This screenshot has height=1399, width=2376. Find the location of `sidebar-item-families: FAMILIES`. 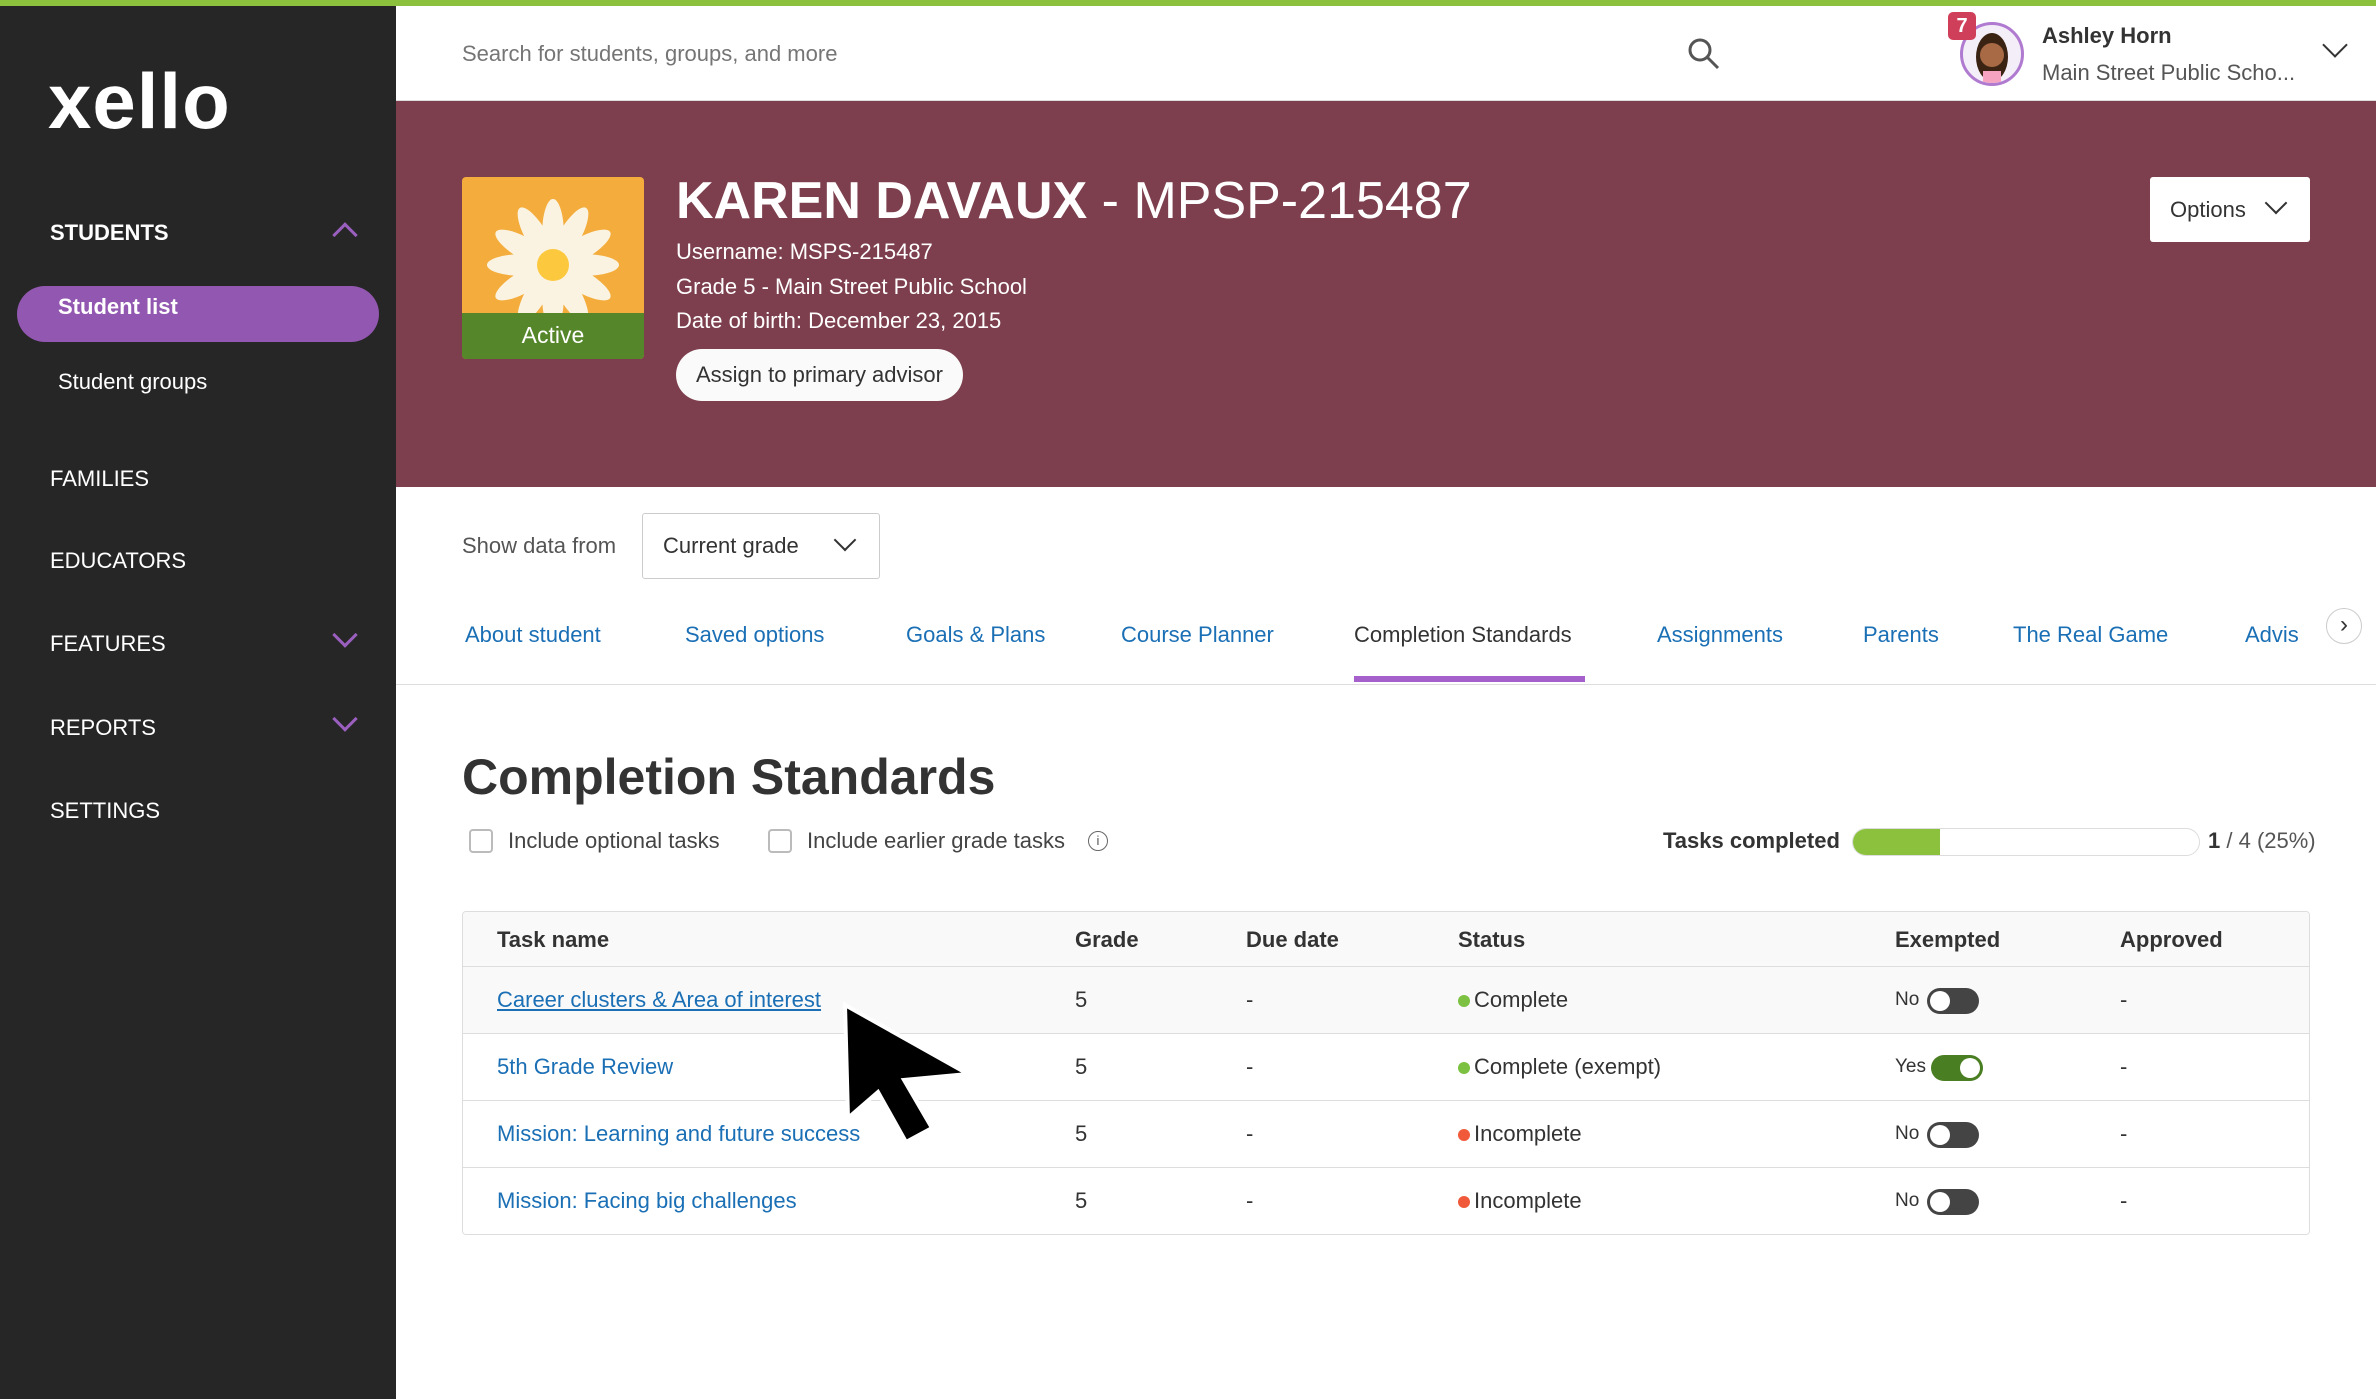

sidebar-item-families: FAMILIES is located at coordinates (100, 478).